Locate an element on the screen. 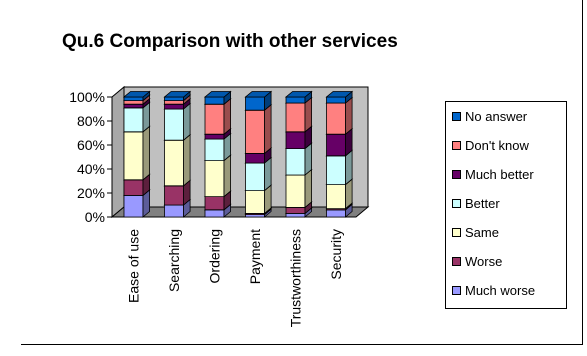  bar-security-much-worse-face is located at coordinates (336, 213).